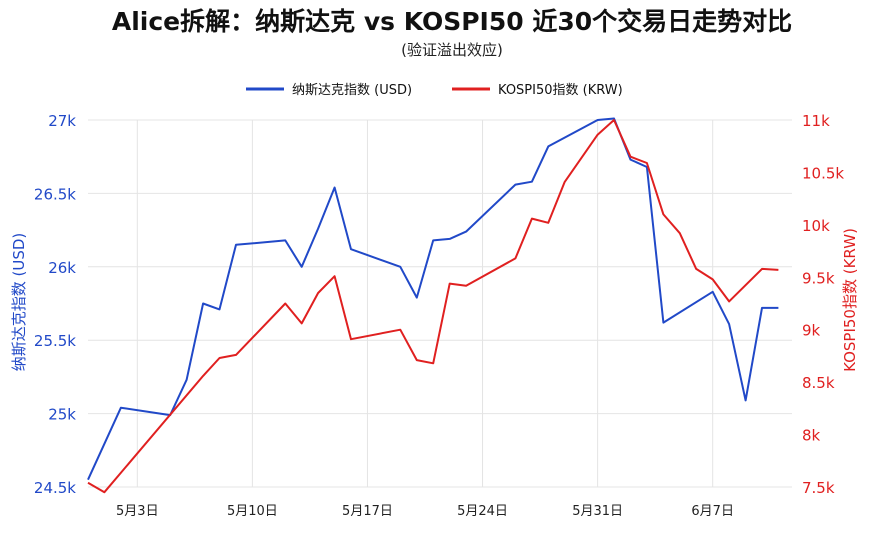  Describe the element at coordinates (597, 511) in the screenshot. I see `x-axis-tick-label: 5月31日` at that location.